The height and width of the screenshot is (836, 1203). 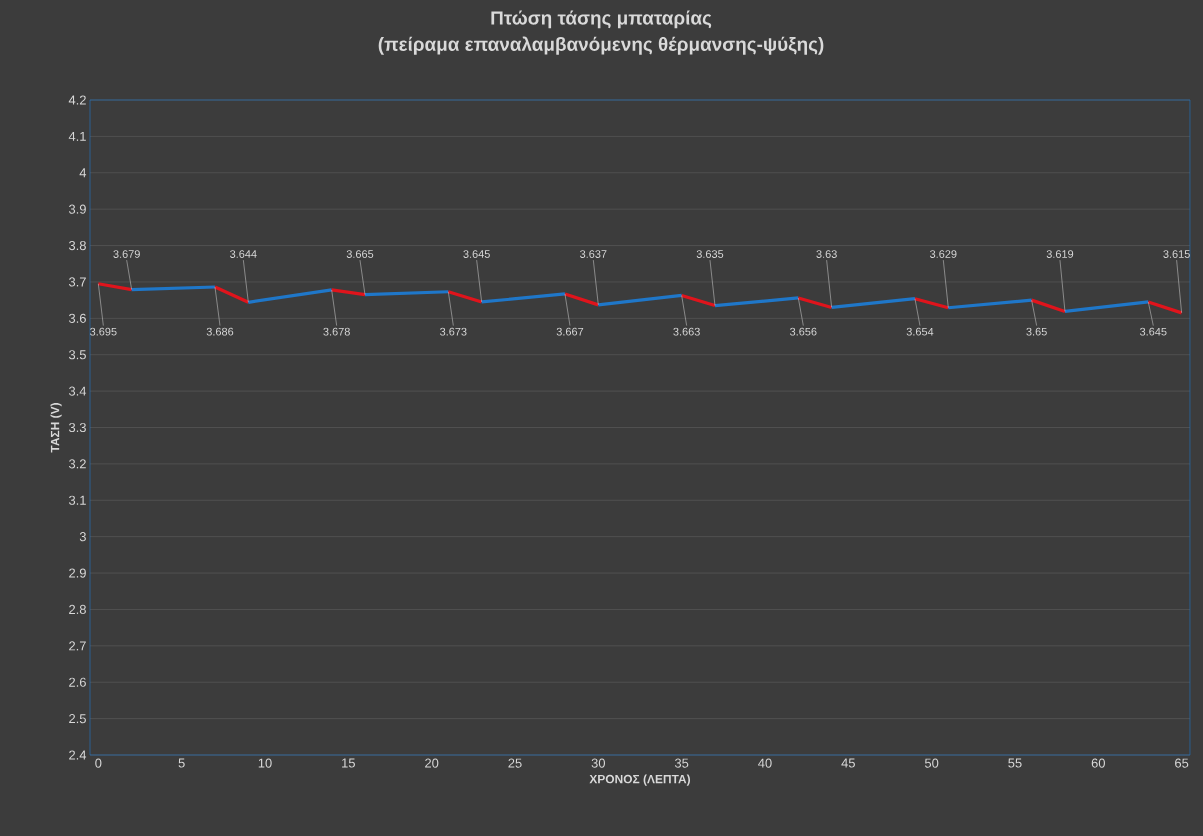 I want to click on data-label: 3.615, so click(x=1176, y=254).